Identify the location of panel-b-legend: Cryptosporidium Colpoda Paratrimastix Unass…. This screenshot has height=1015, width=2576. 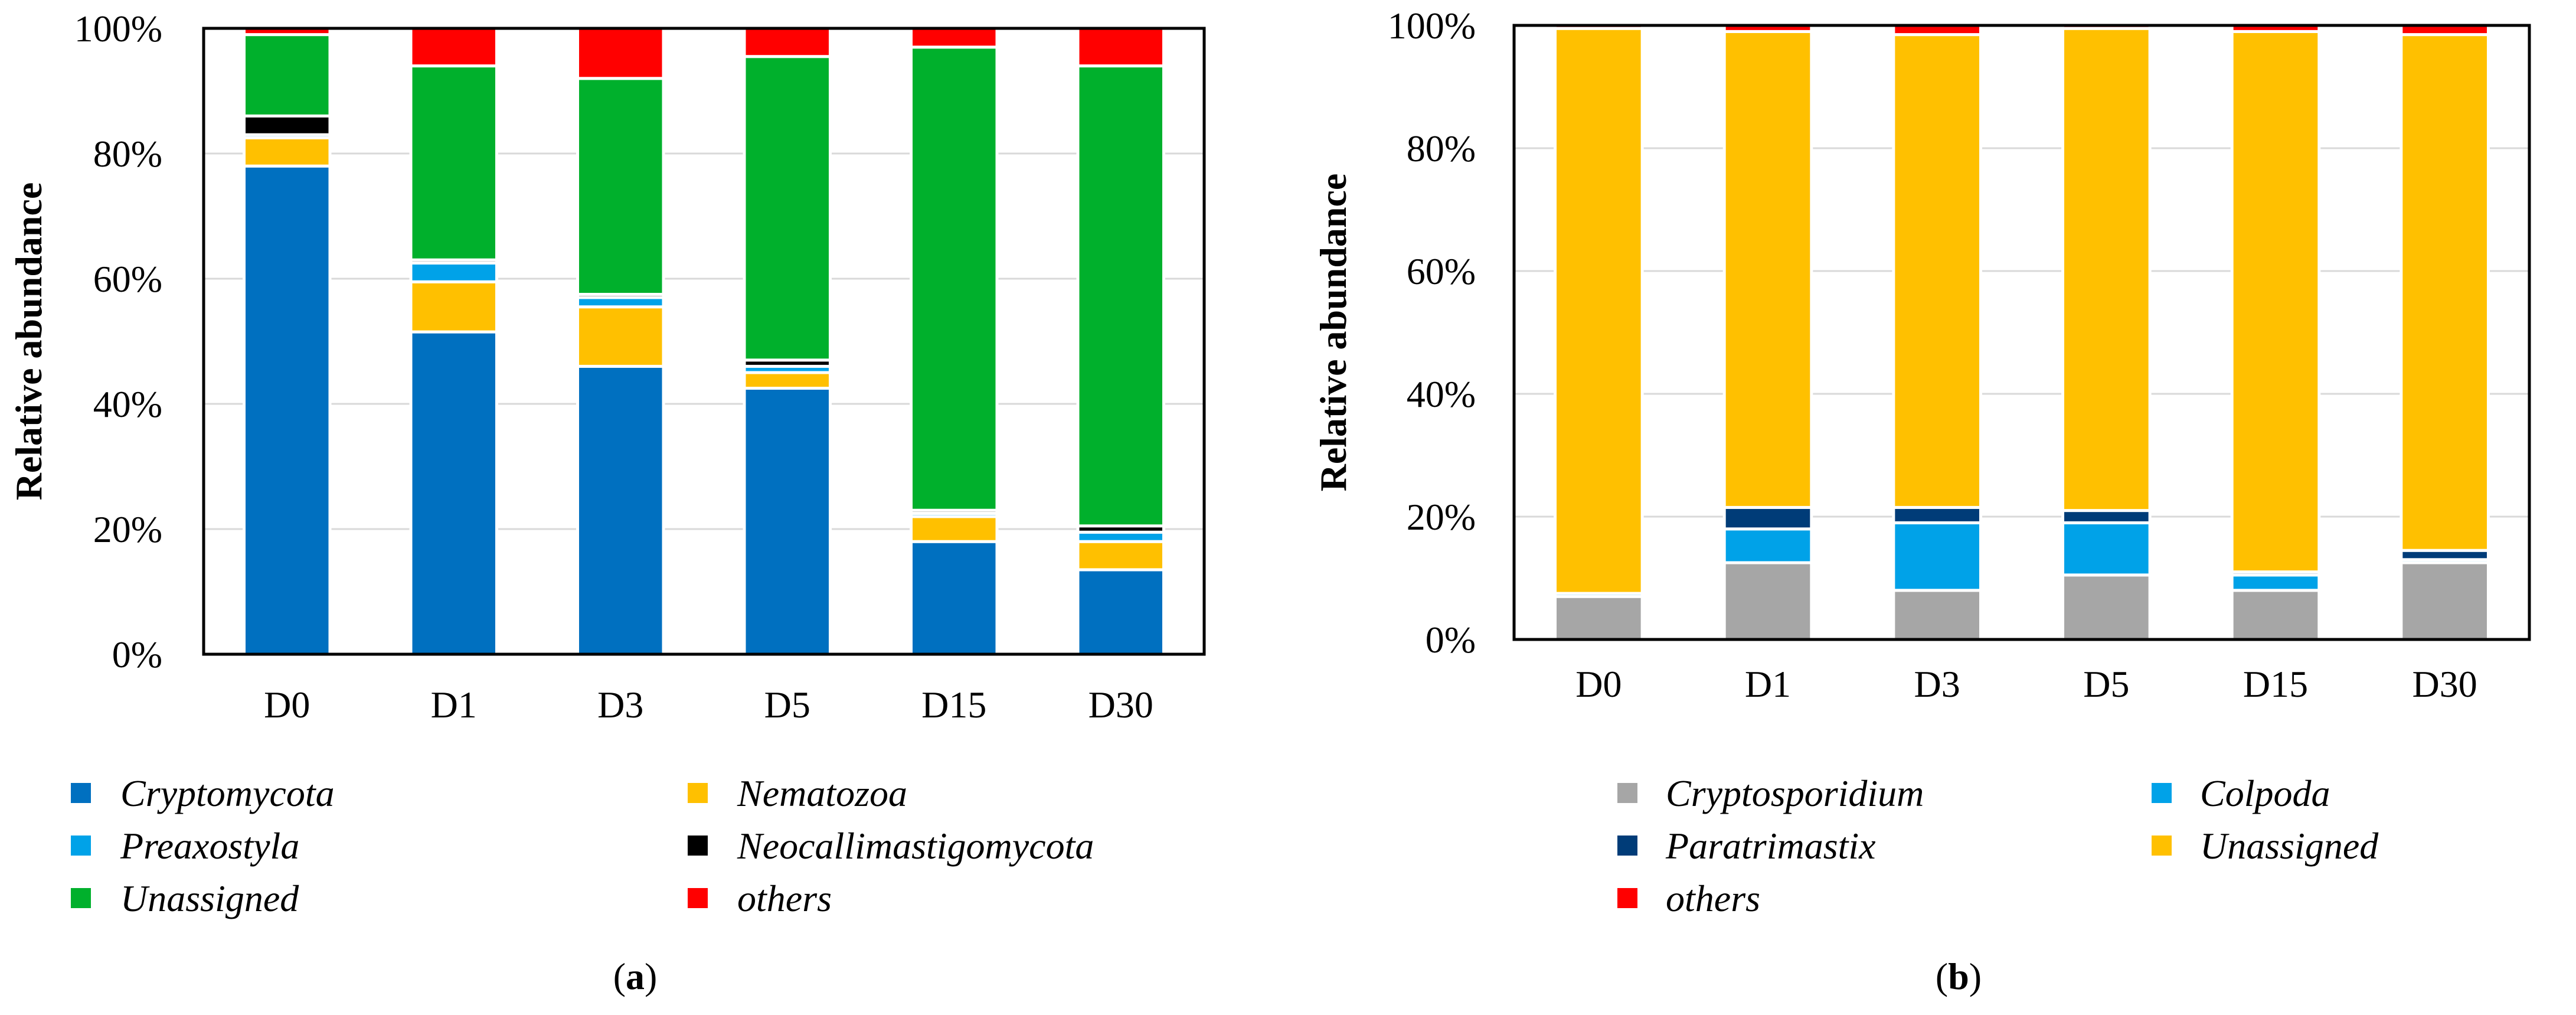
(1998, 846).